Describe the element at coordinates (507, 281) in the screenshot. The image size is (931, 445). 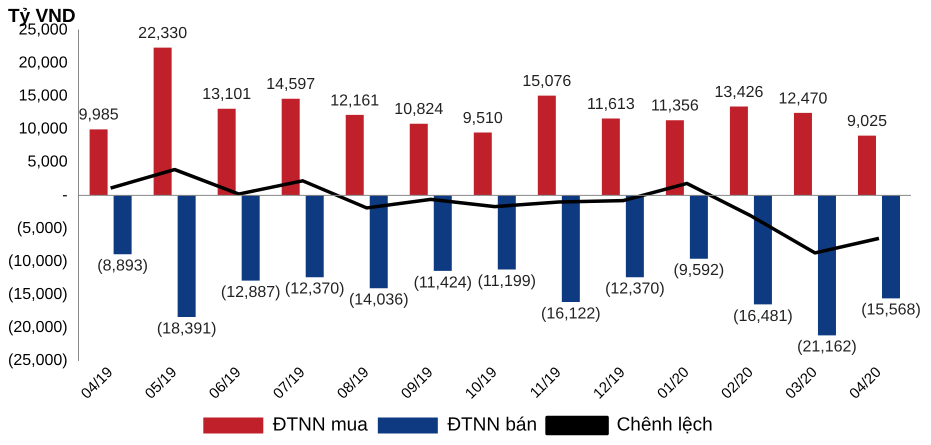
I see `data-label: (11,199)` at that location.